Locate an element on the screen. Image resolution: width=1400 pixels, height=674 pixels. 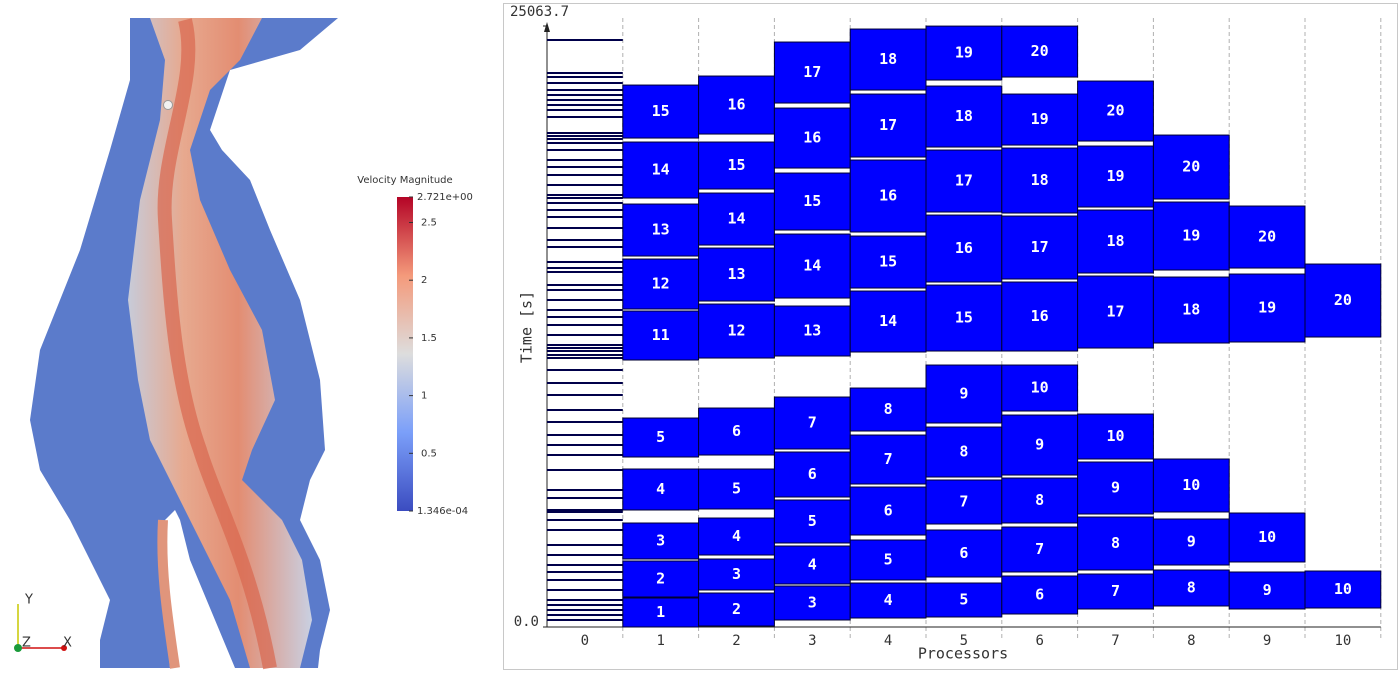
x-tick-label: 10 is located at coordinates (1342, 641).